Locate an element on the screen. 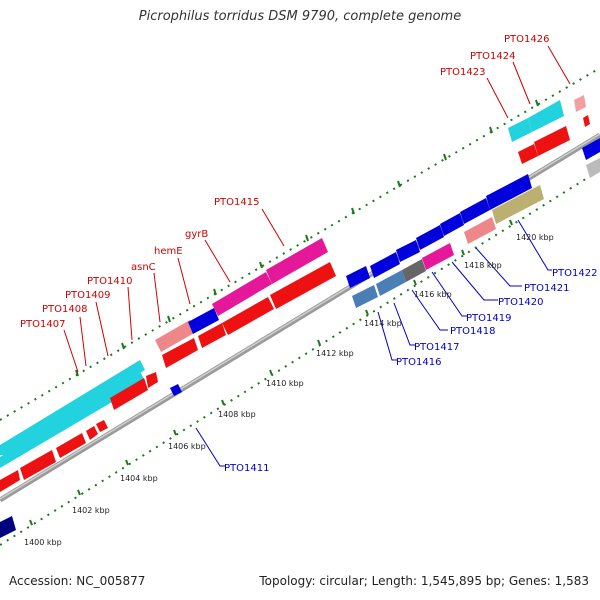 The width and height of the screenshot is (600, 600). gene-label: PTO1407 is located at coordinates (42, 324).